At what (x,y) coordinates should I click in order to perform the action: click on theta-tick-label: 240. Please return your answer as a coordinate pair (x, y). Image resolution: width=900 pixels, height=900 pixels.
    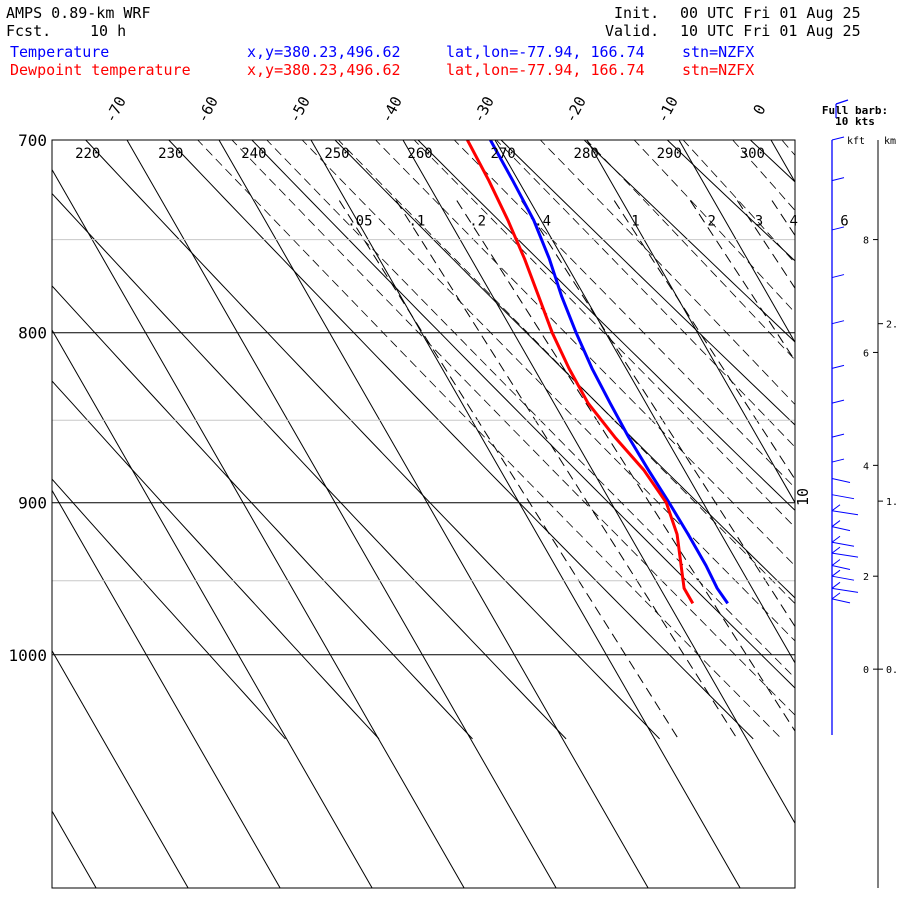
    Looking at the image, I should click on (253, 154).